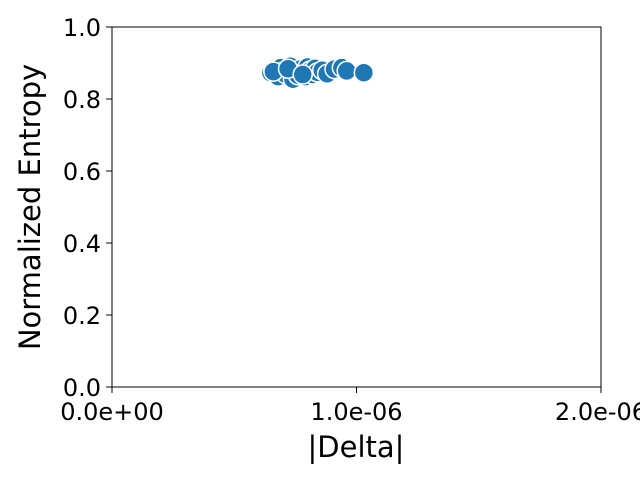 This screenshot has width=640, height=480. Describe the element at coordinates (356, 447) in the screenshot. I see `x-axis-label: |Delta|` at that location.